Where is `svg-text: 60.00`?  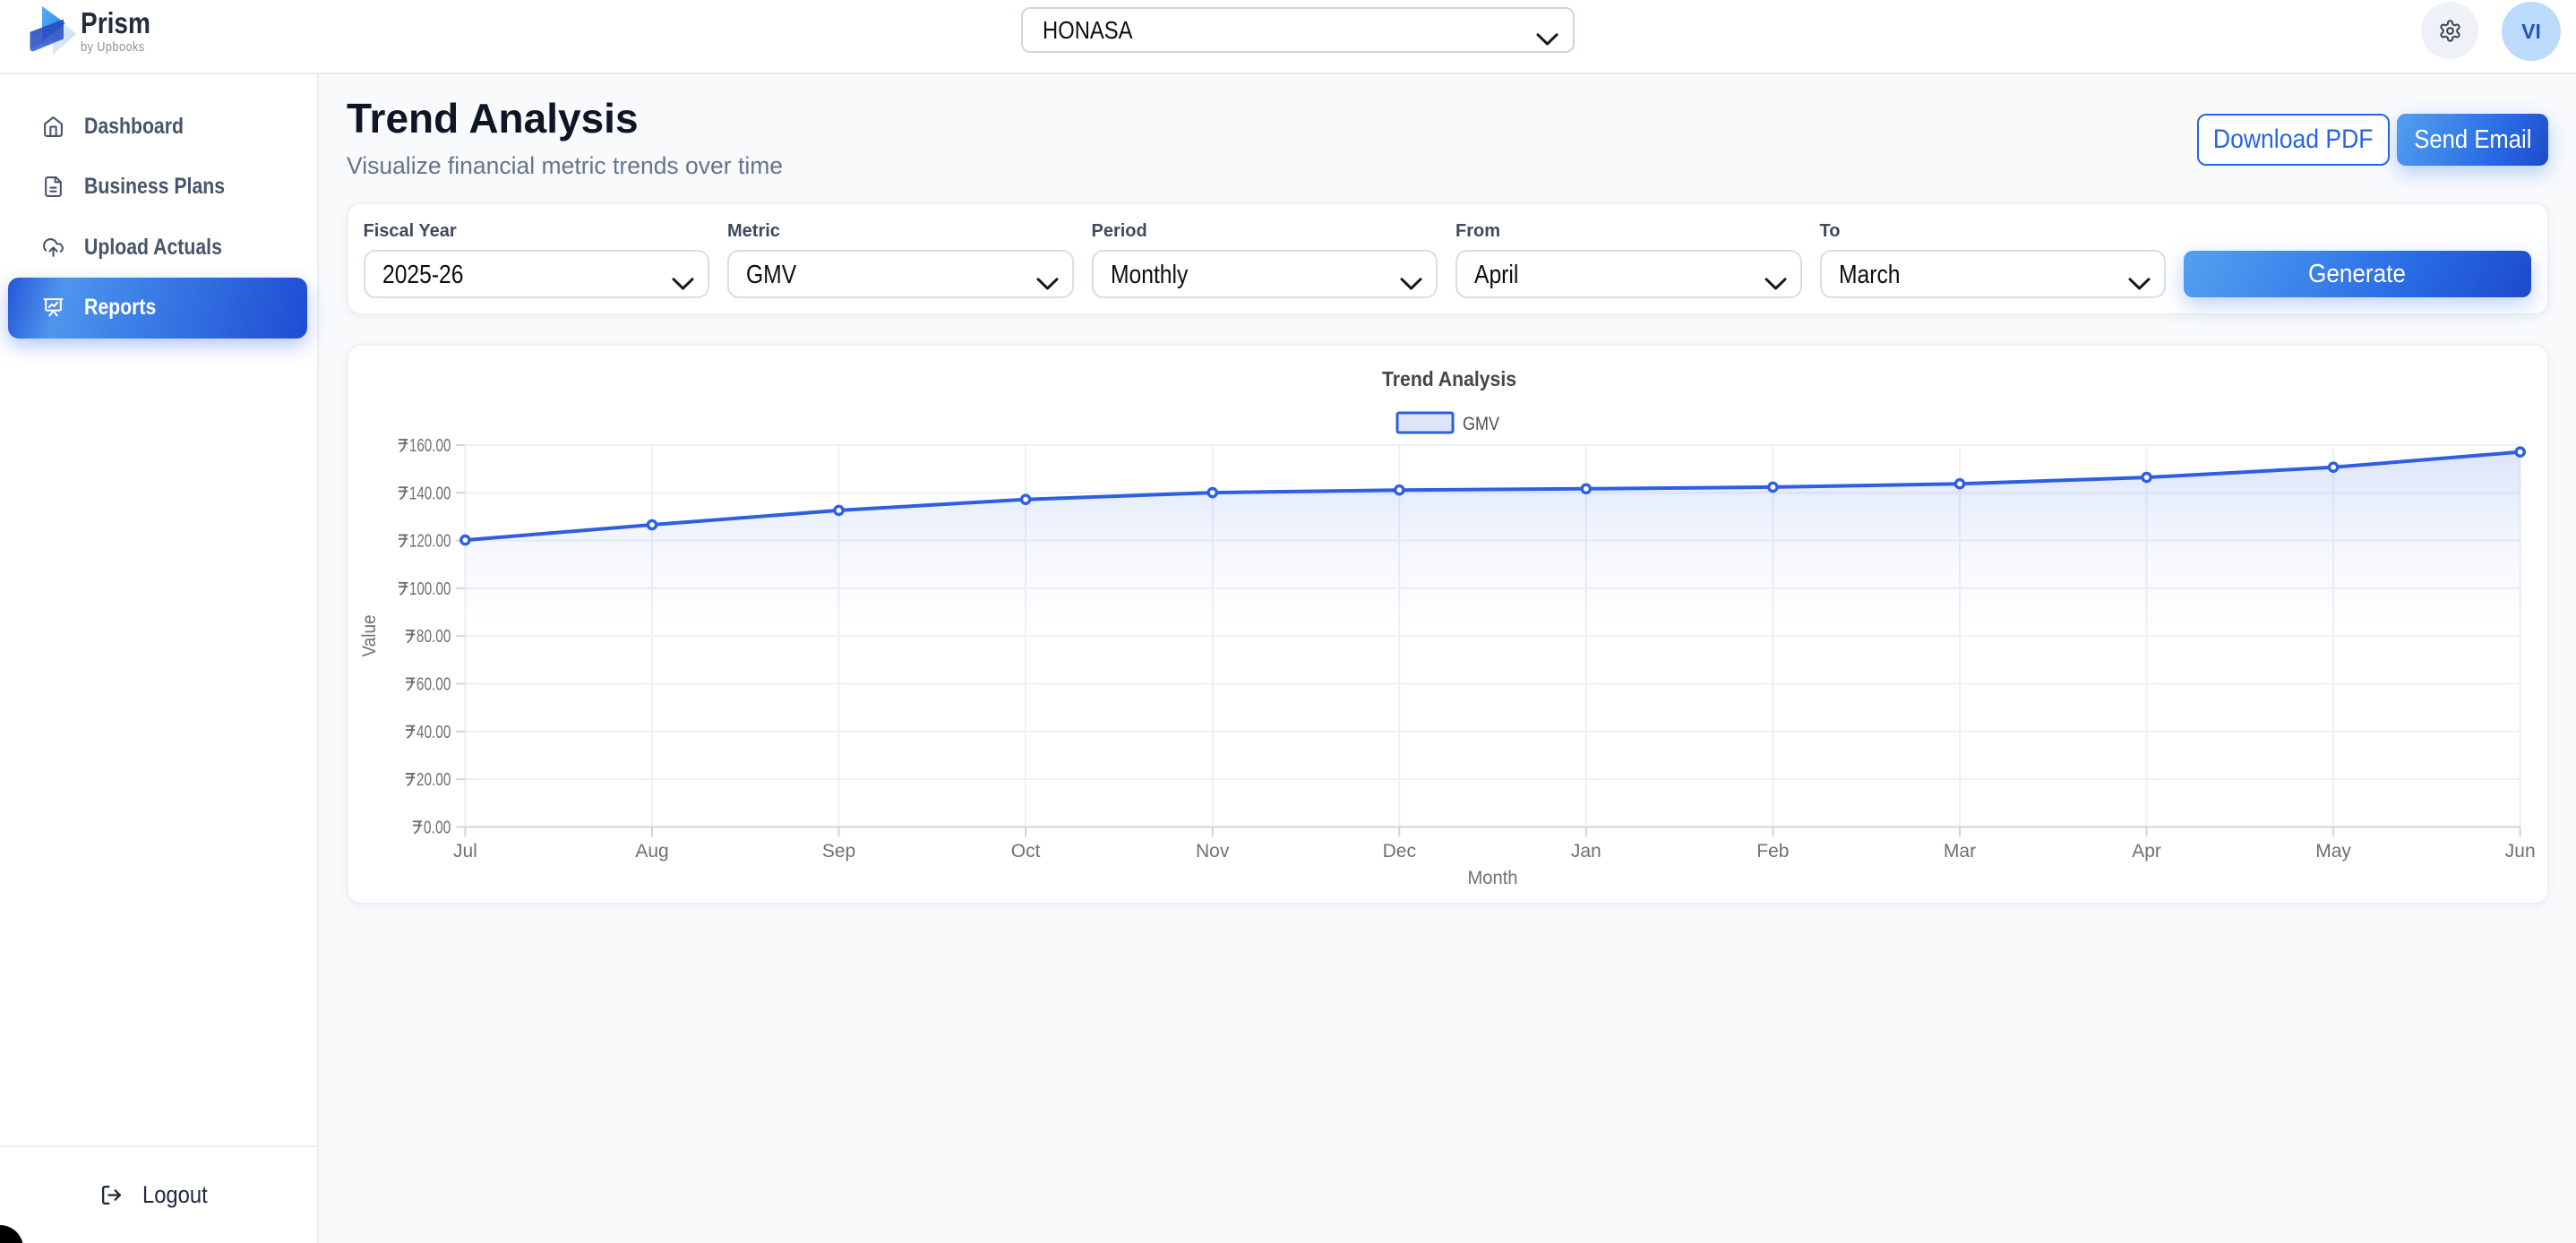 svg-text: 60.00 is located at coordinates (433, 685).